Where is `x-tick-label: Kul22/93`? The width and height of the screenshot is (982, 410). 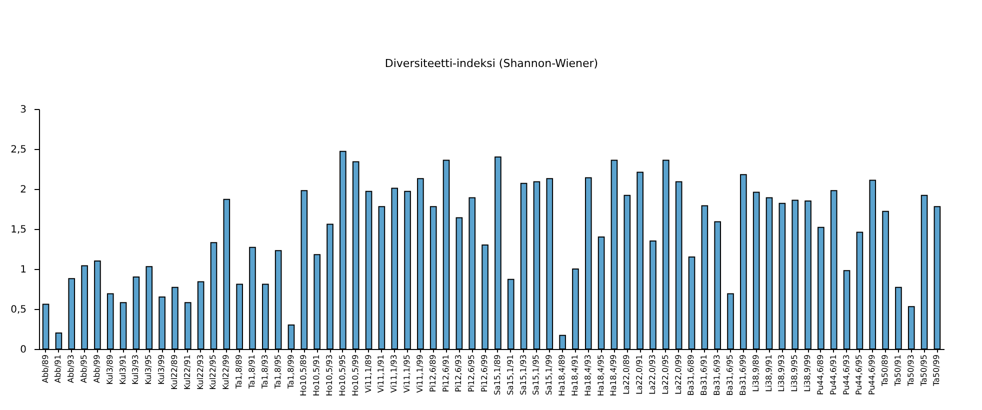 x-tick-label: Kul22/93 is located at coordinates (200, 372).